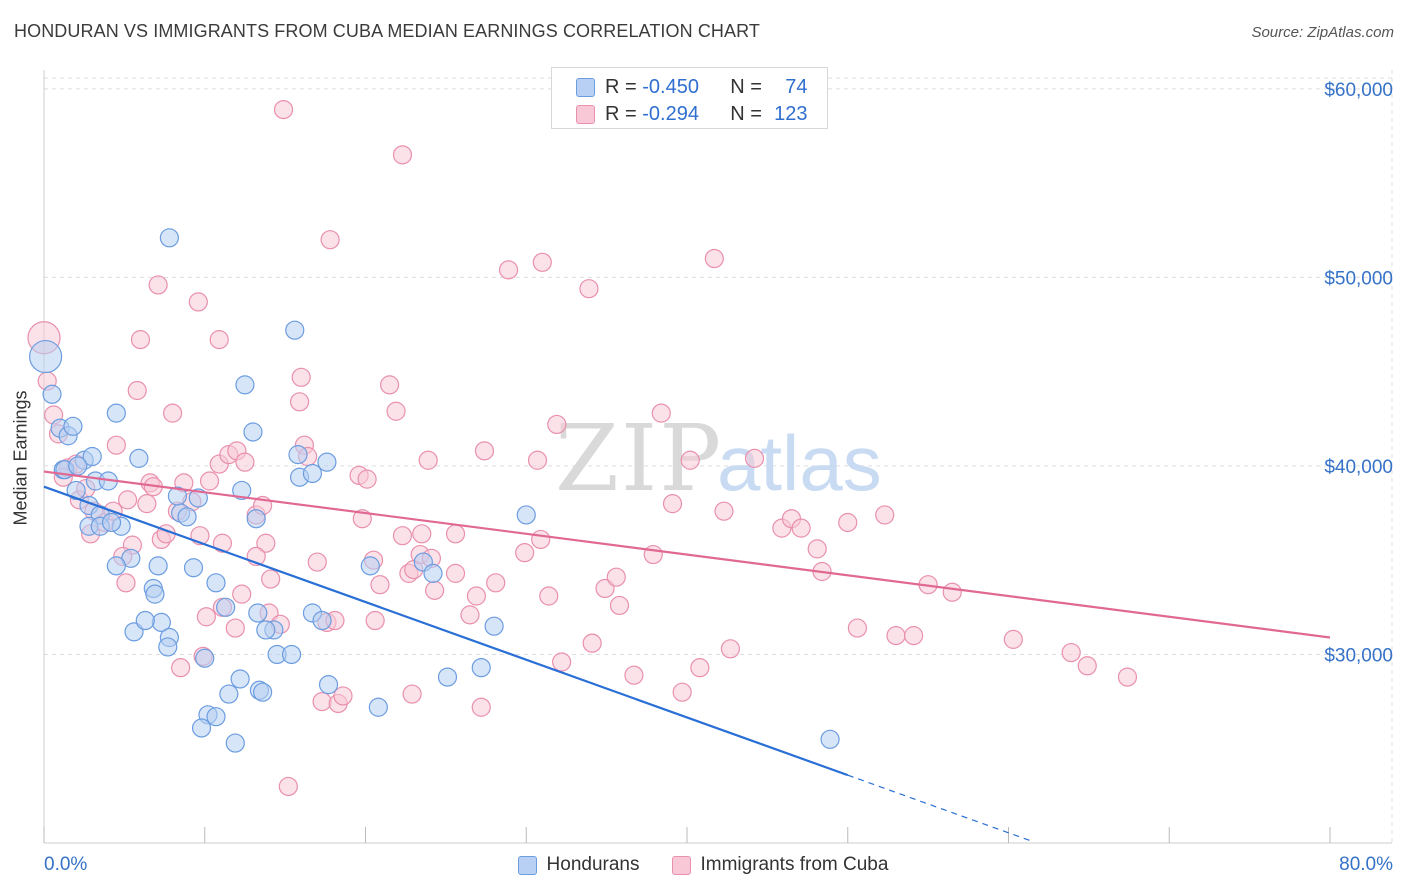 The height and width of the screenshot is (892, 1406). Describe the element at coordinates (624, 86) in the screenshot. I see `legend-r-label: R =` at that location.